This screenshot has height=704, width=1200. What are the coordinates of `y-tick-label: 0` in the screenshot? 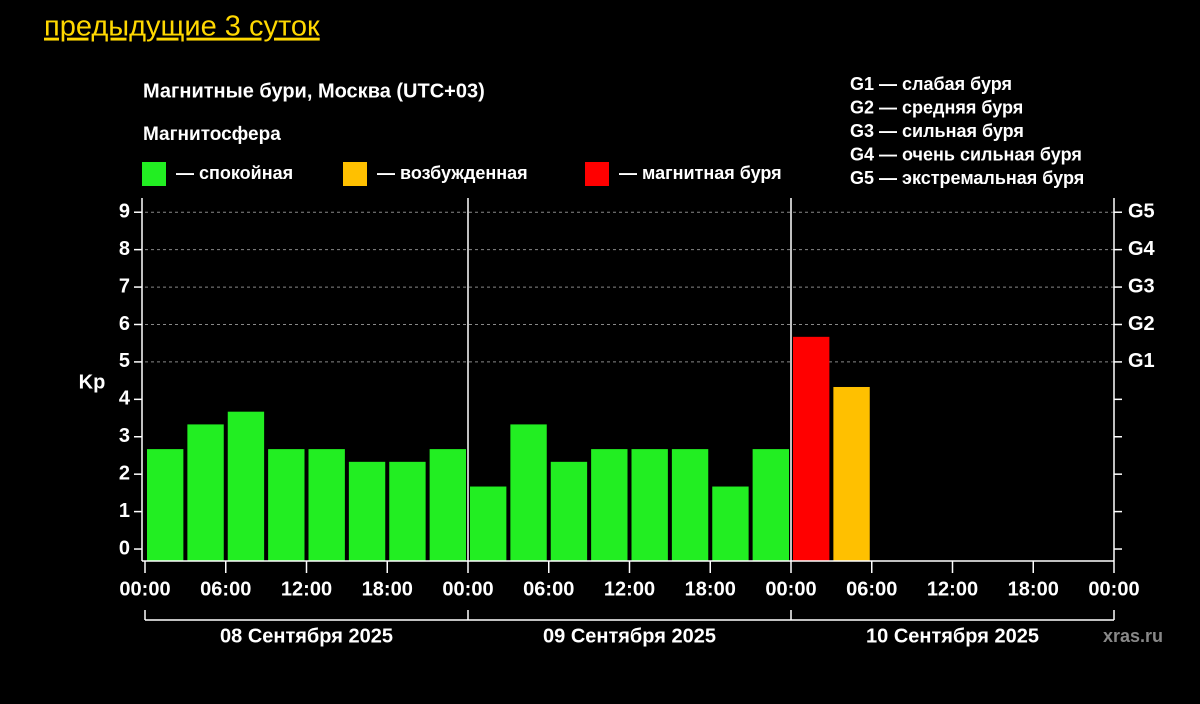 It's located at (124, 548).